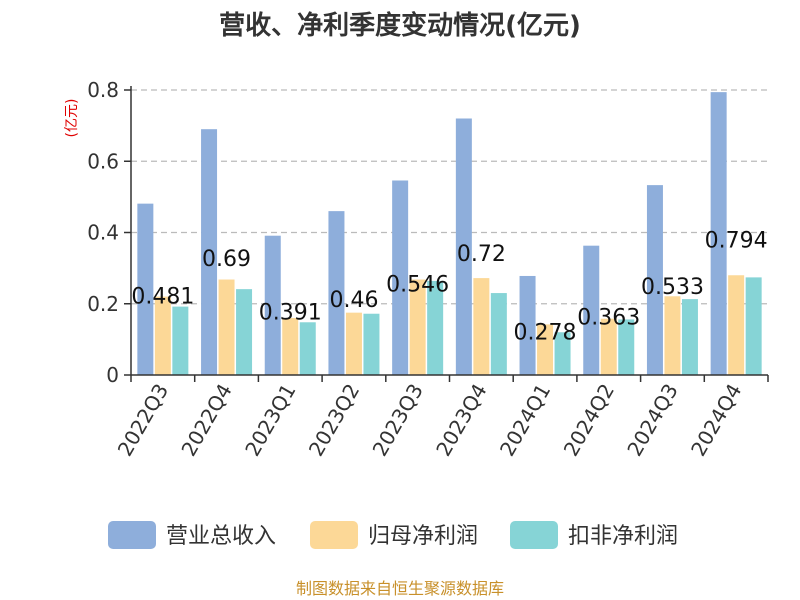  Describe the element at coordinates (736, 241) in the screenshot. I see `data-label: 0.794` at that location.